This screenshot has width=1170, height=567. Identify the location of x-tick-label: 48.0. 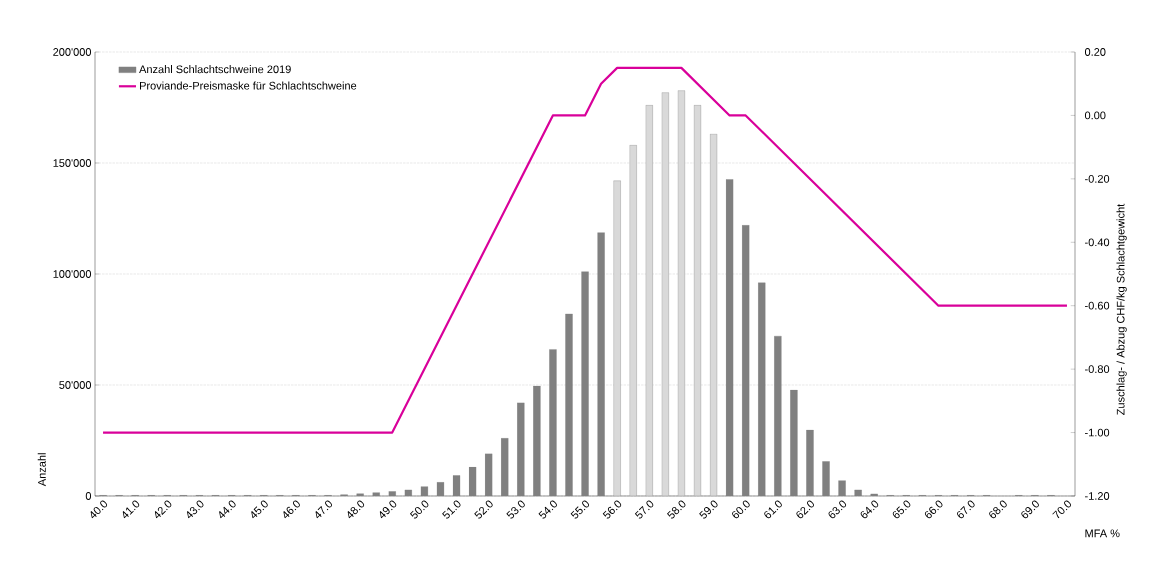
(356, 509).